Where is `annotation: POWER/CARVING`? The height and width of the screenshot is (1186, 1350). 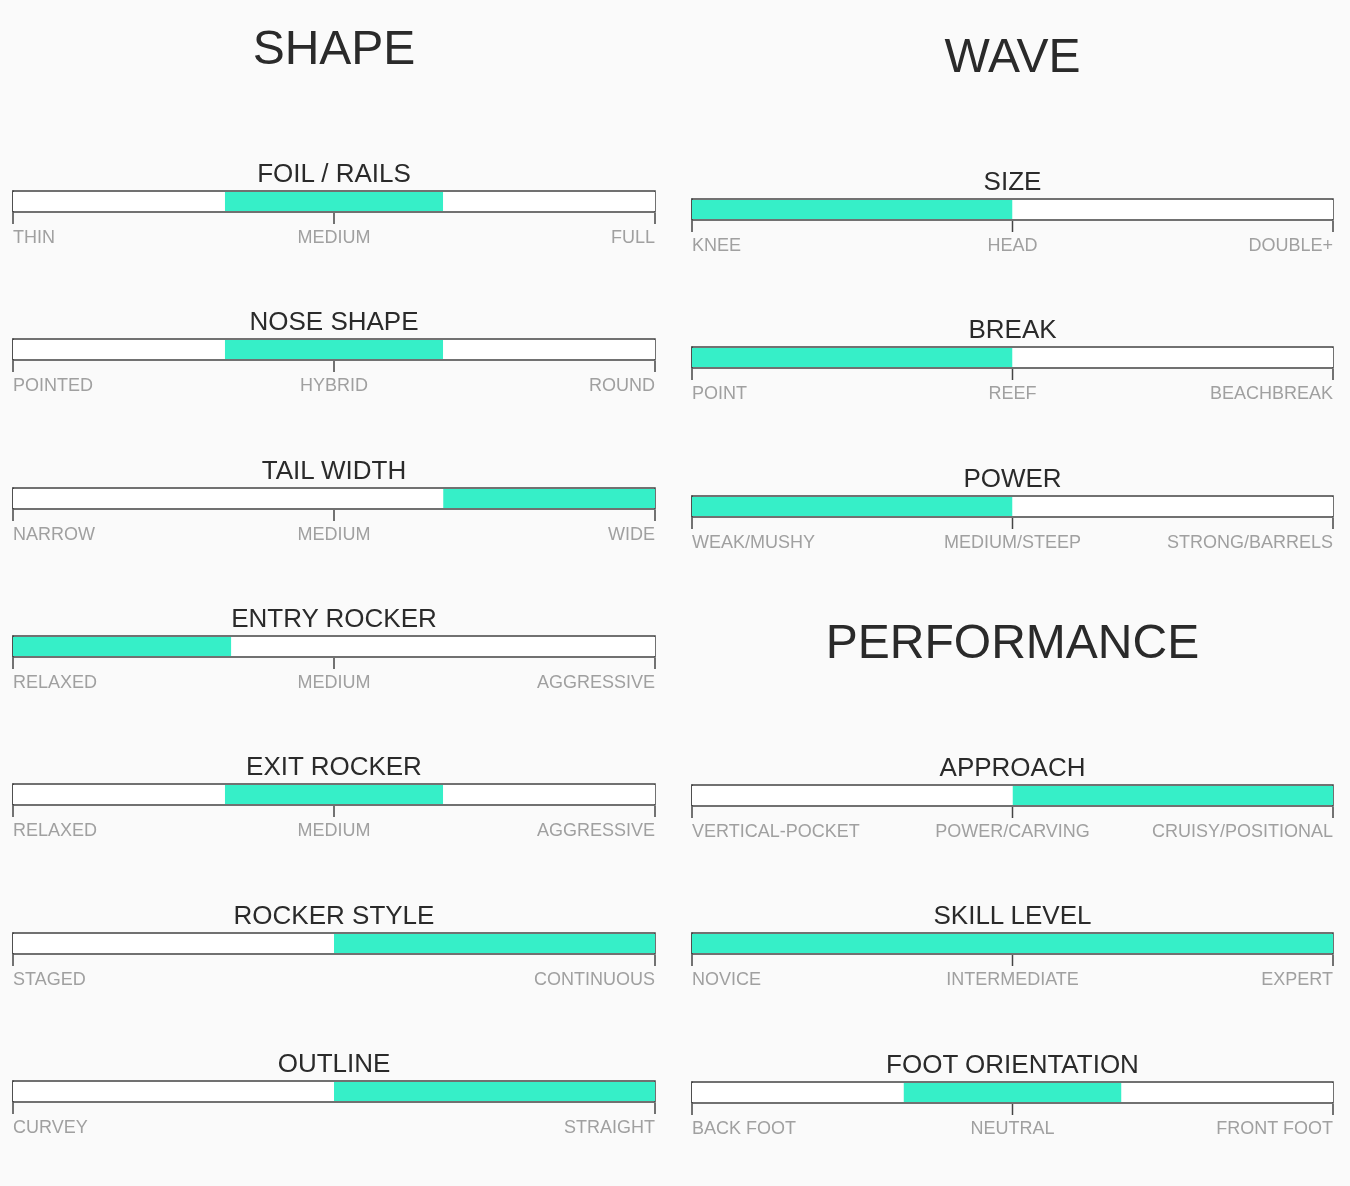 annotation: POWER/CARVING is located at coordinates (1012, 830).